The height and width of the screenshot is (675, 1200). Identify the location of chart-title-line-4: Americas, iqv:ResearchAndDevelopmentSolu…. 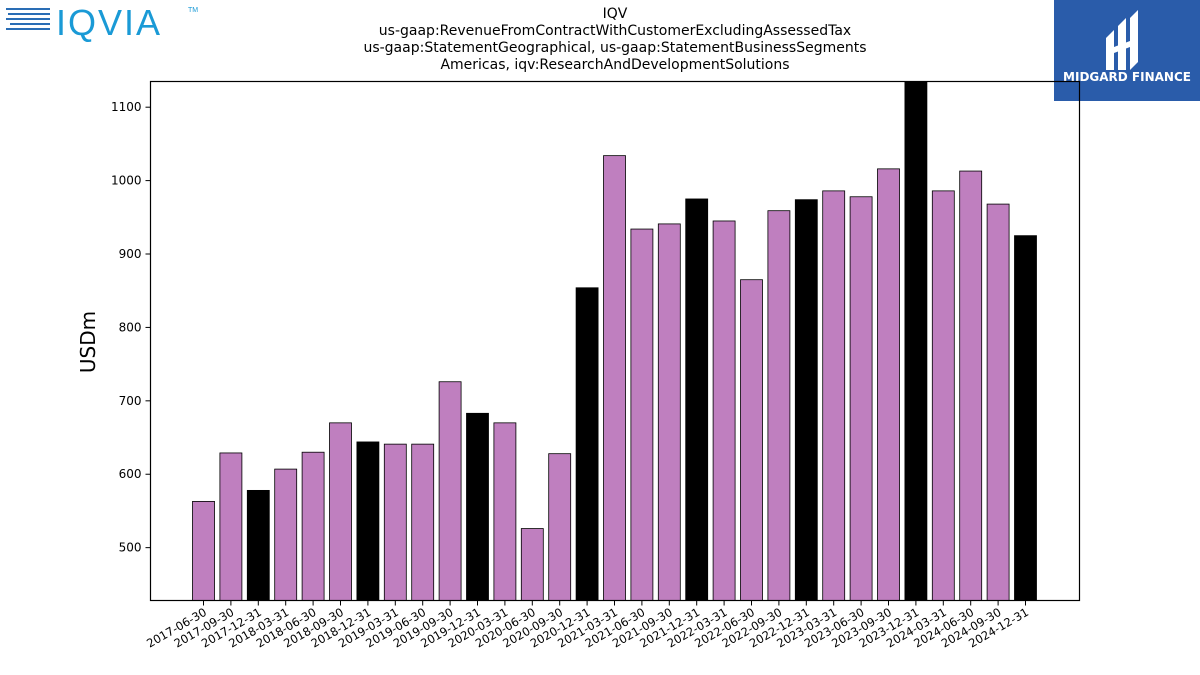
(615, 65).